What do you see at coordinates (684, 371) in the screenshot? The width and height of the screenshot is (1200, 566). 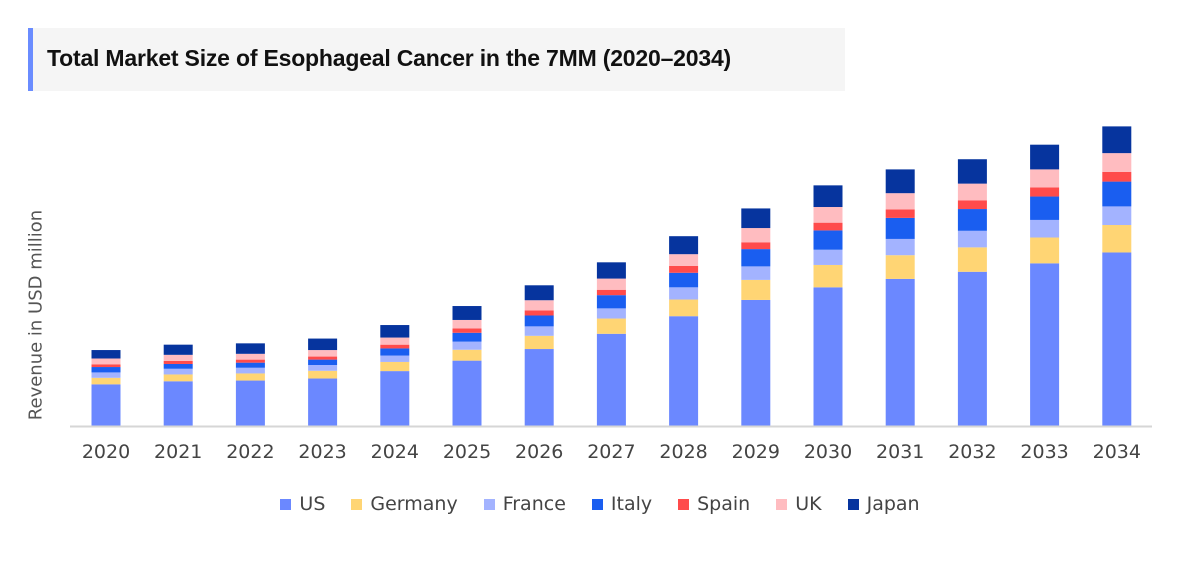 I see `bar-segment-us-2028` at bounding box center [684, 371].